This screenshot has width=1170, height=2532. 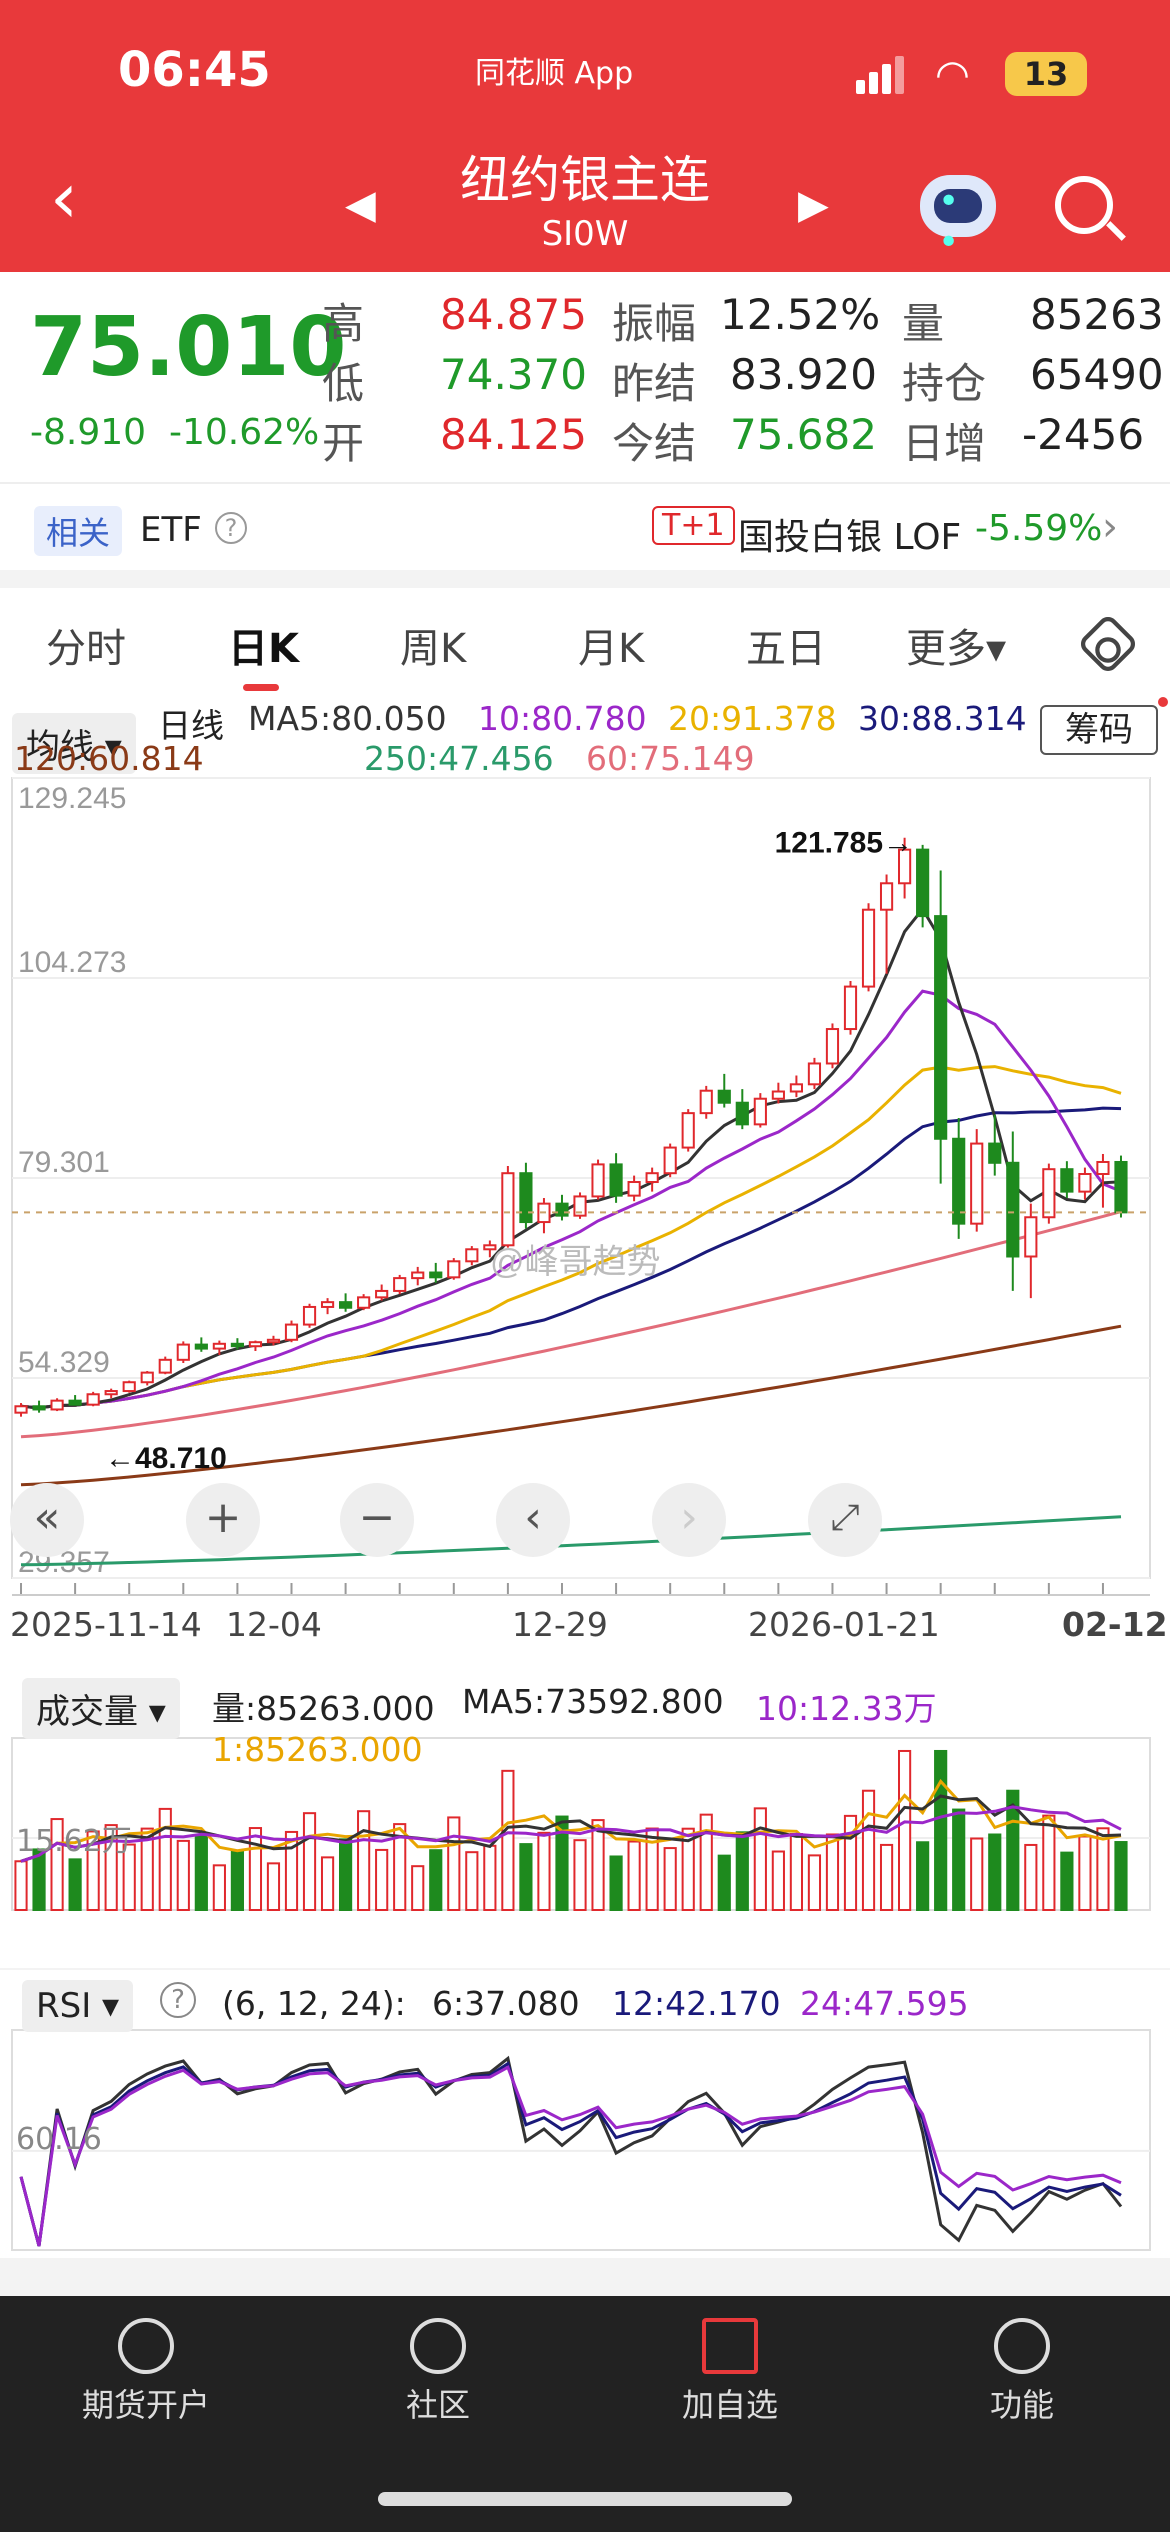 What do you see at coordinates (188, 347) in the screenshot?
I see `last-price: 75.010` at bounding box center [188, 347].